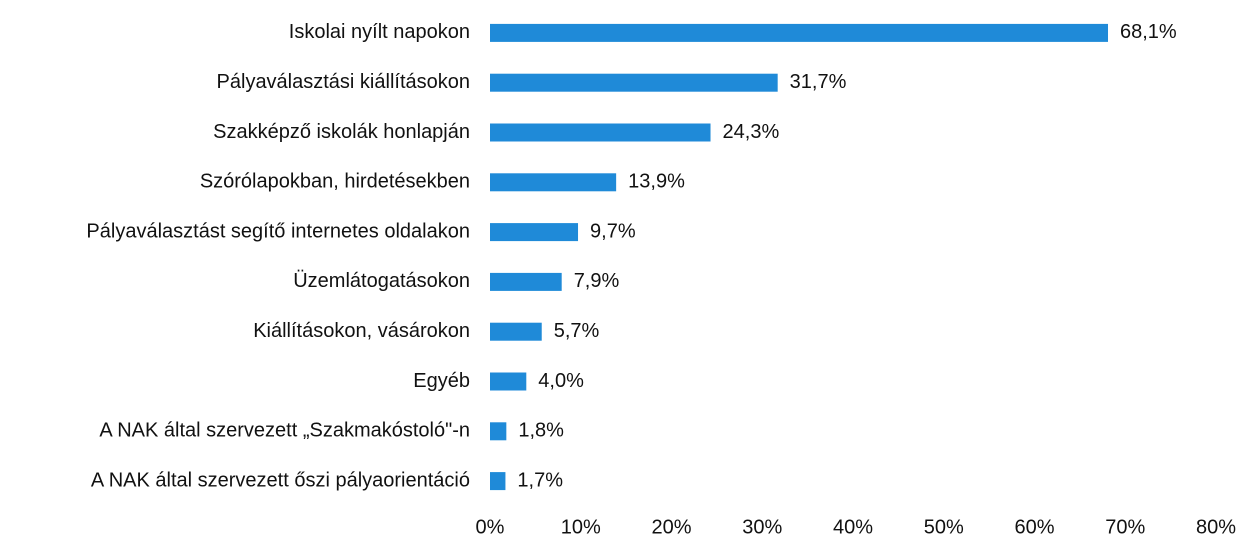  I want to click on y-tick-label: Egyéb, so click(441, 381).